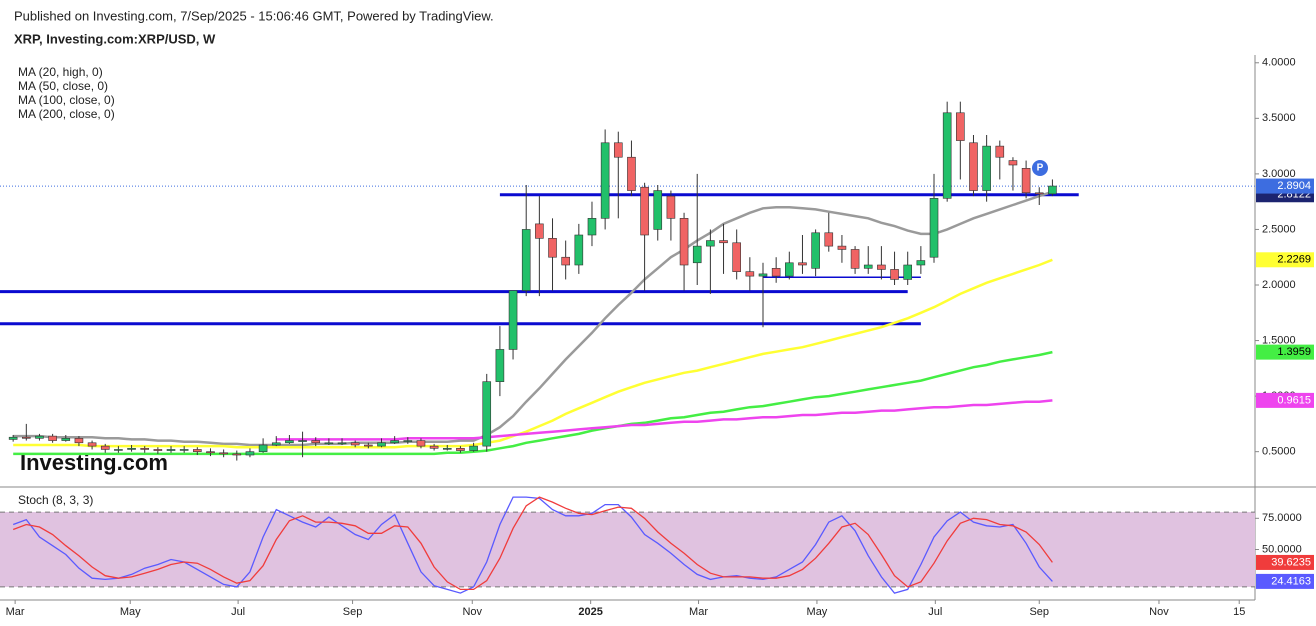 The width and height of the screenshot is (1316, 626). Describe the element at coordinates (353, 612) in the screenshot. I see `x-tick-label: Sep` at that location.